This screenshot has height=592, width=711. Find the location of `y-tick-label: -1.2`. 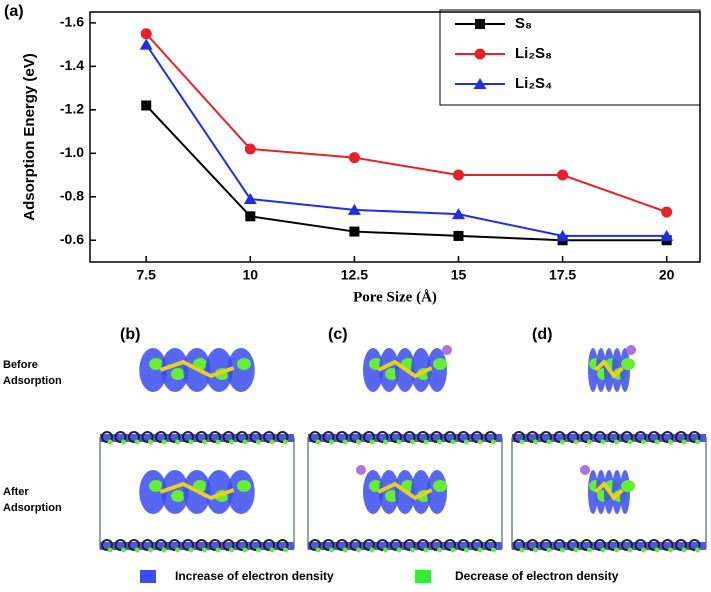

y-tick-label: -1.2 is located at coordinates (72, 109).